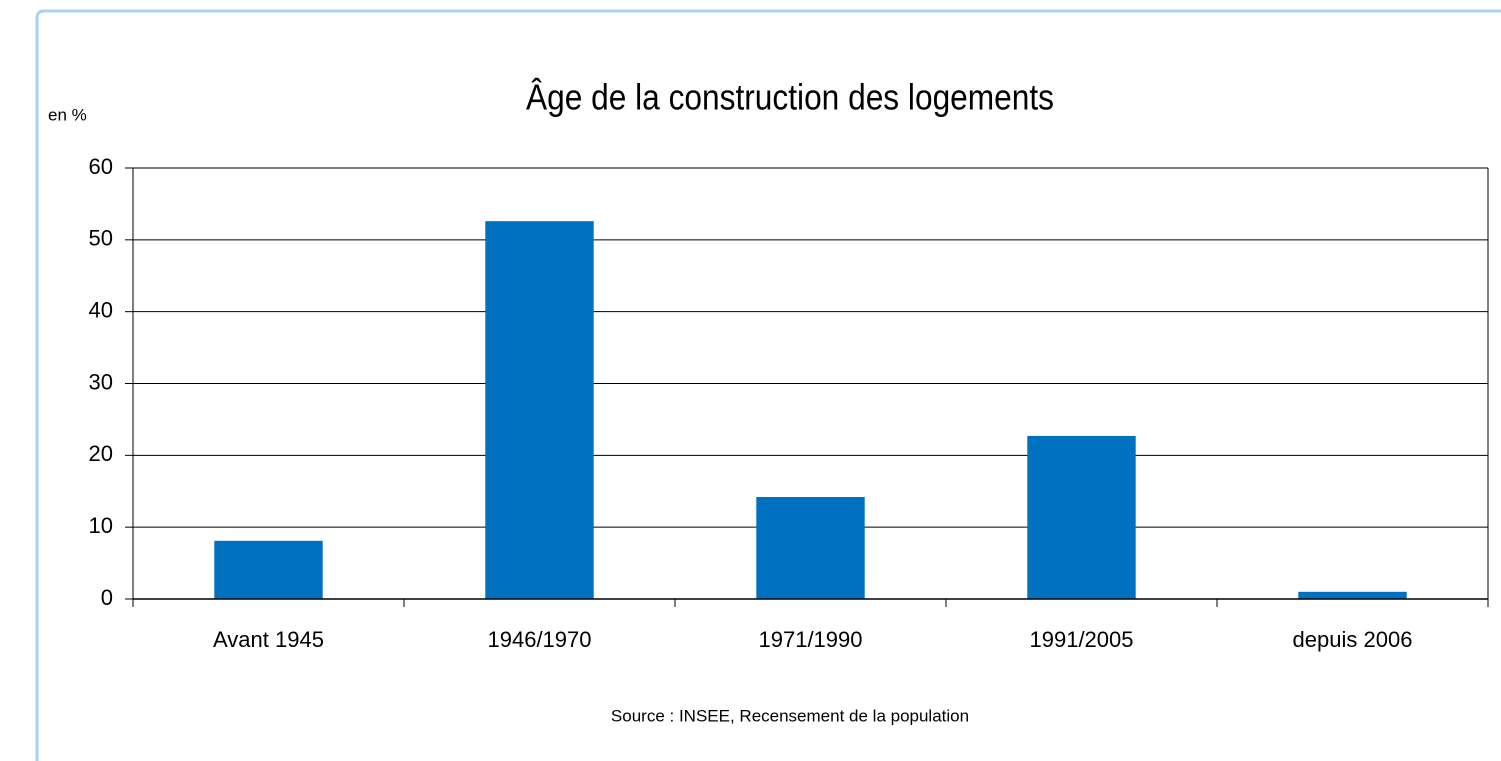  Describe the element at coordinates (1353, 639) in the screenshot. I see `x-tick-label: depuis 2006` at that location.